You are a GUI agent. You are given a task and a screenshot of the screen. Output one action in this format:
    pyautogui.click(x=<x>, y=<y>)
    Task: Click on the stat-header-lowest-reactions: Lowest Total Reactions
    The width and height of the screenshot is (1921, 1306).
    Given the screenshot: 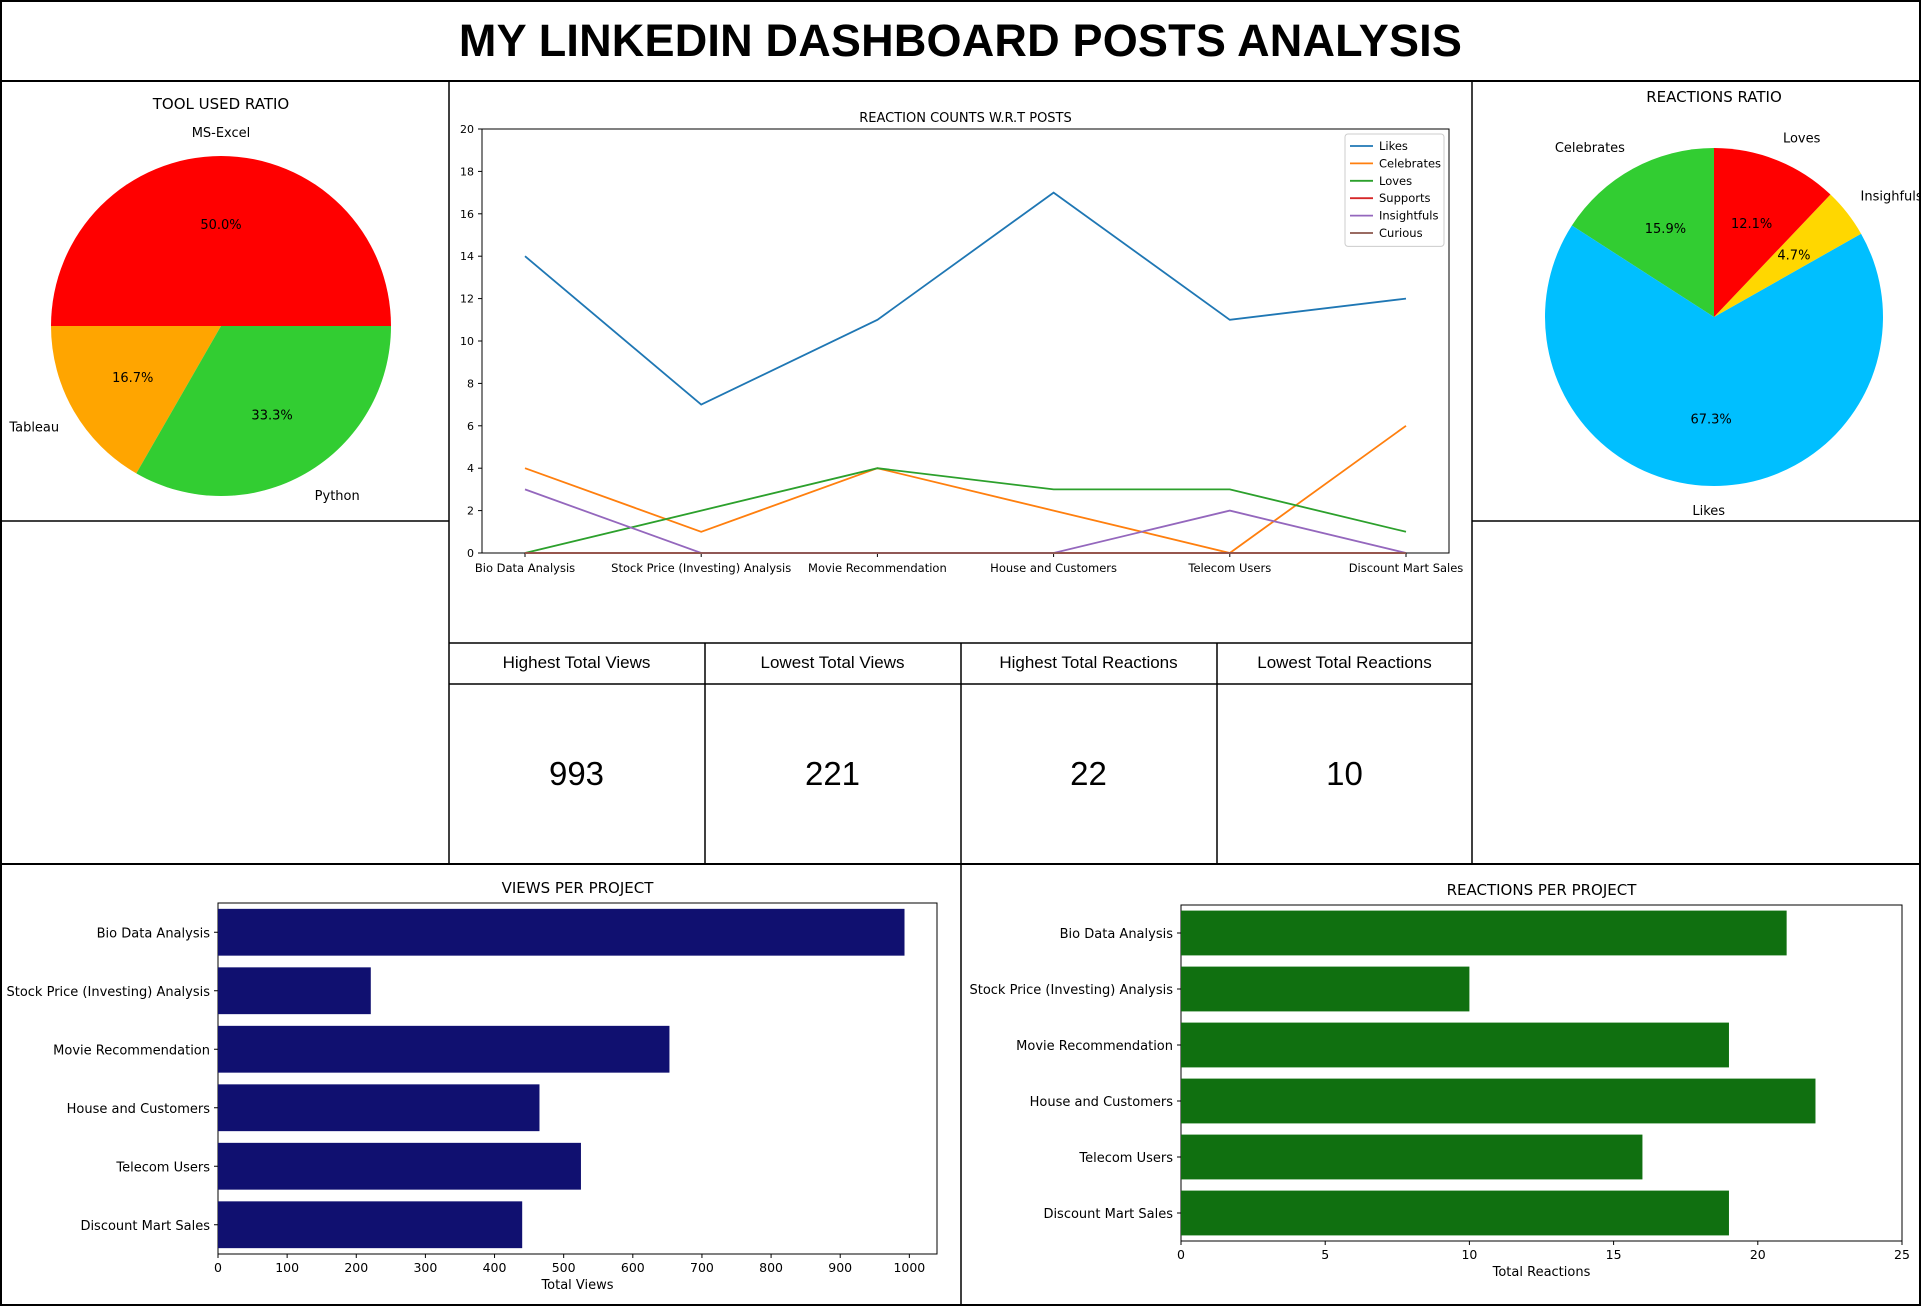 What is the action you would take?
    pyautogui.click(x=1344, y=663)
    